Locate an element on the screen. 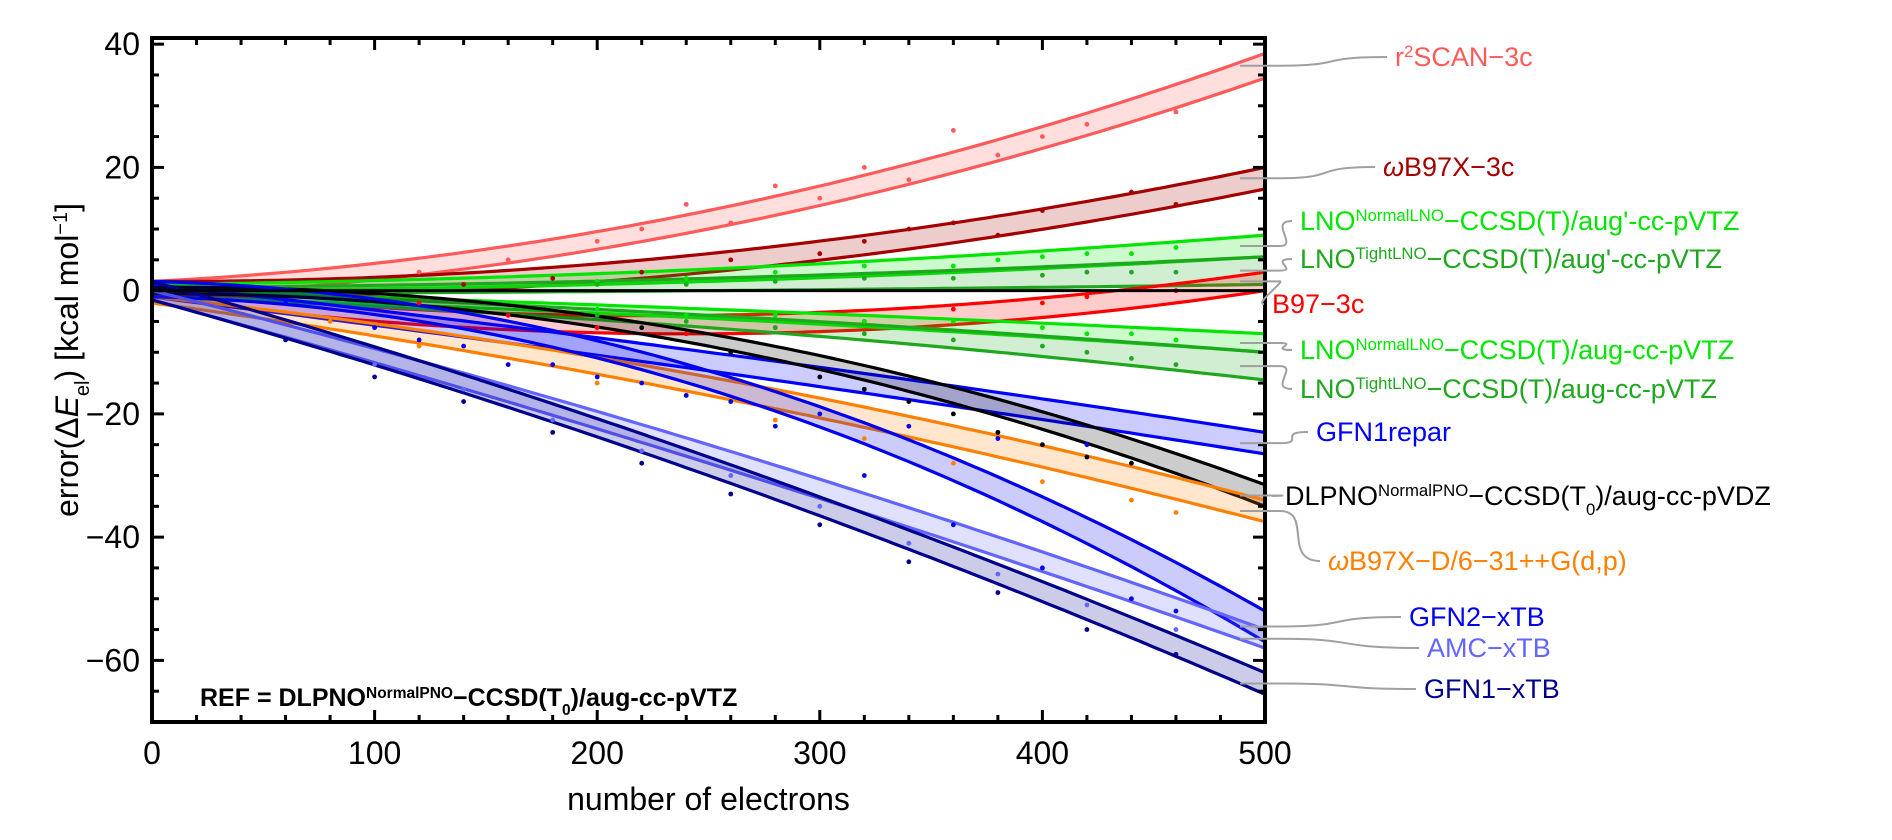 Image resolution: width=1892 pixels, height=840 pixels. series-label: B97−3c is located at coordinates (1318, 304).